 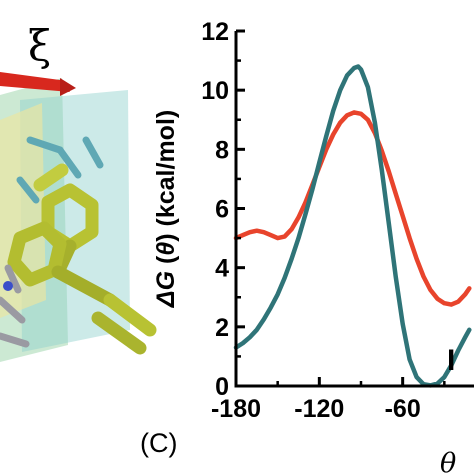 I want to click on gray-structure, so click(x=15, y=306).